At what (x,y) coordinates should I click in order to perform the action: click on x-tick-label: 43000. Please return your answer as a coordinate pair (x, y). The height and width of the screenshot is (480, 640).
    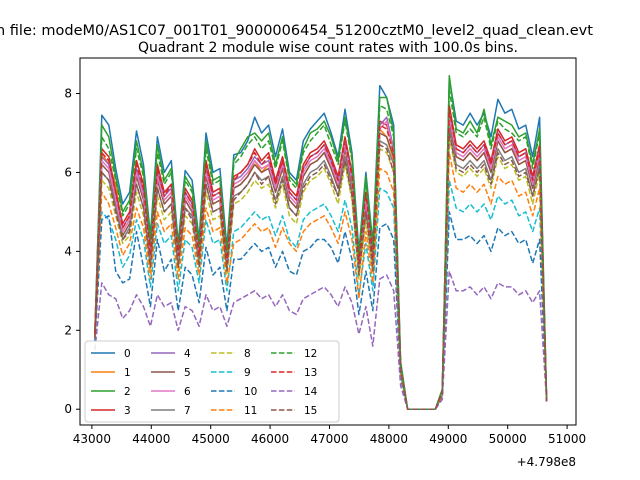
    Looking at the image, I should click on (92, 439).